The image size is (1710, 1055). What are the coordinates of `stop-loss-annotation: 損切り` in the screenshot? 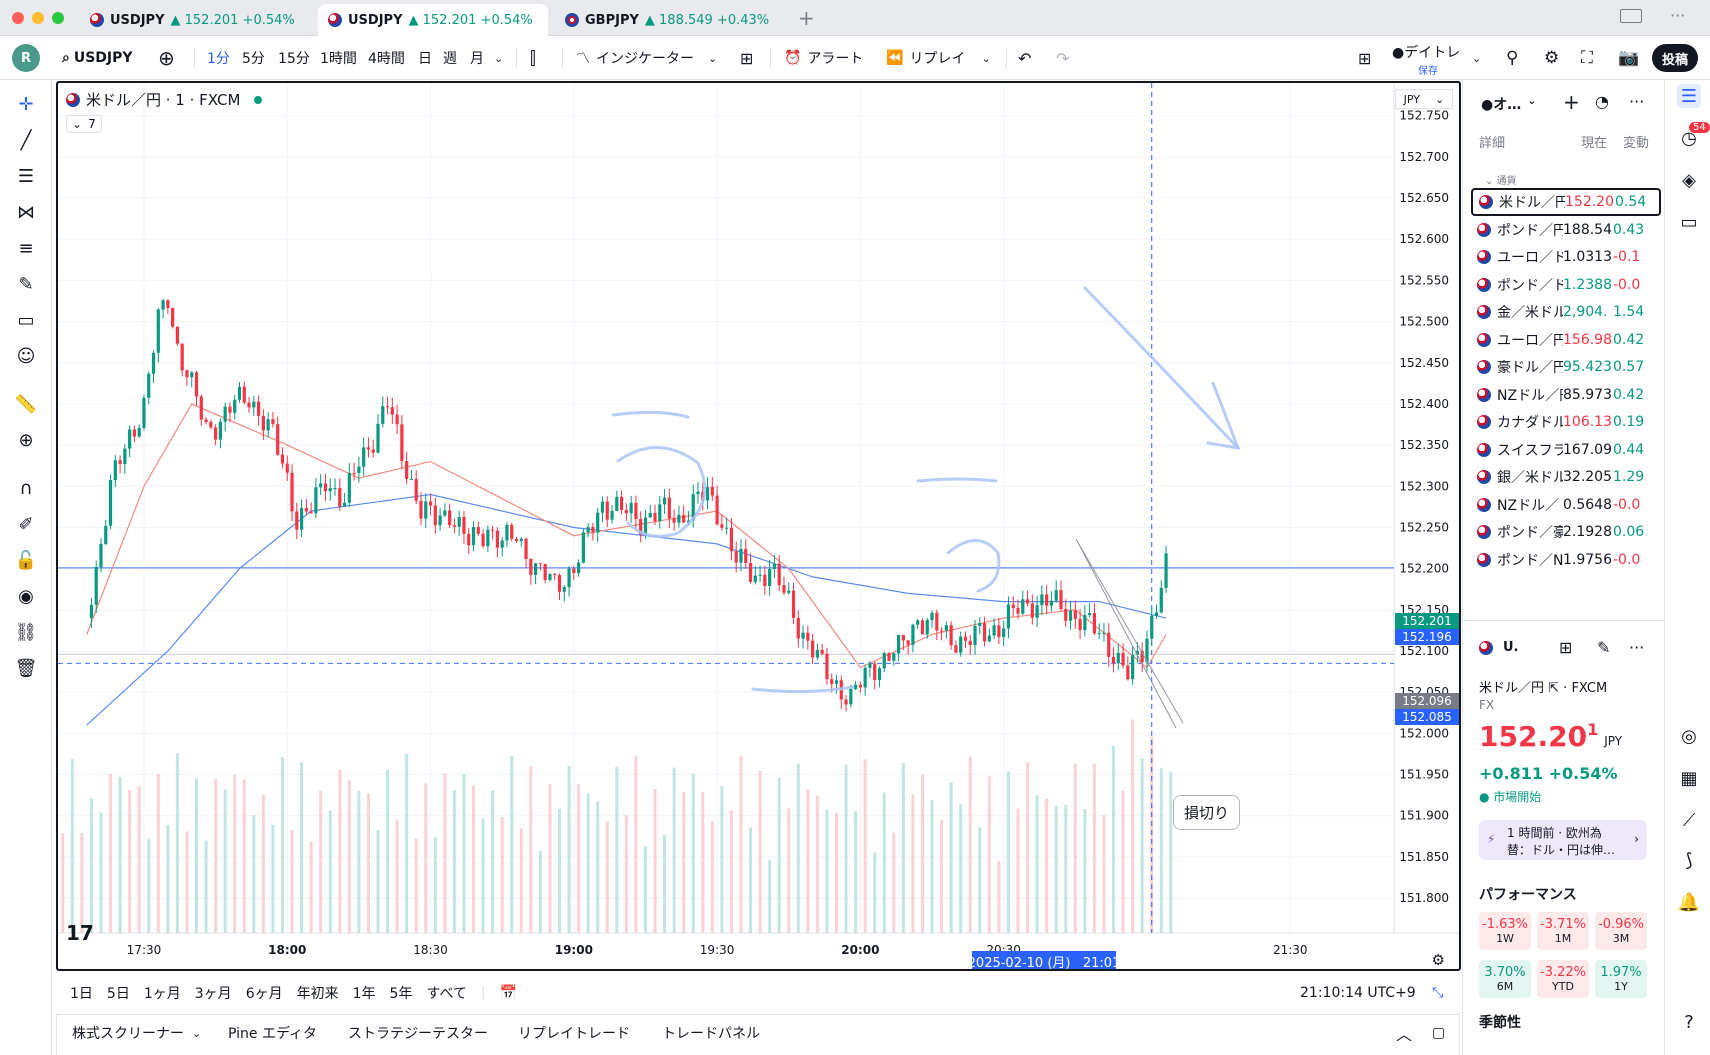 It's located at (1207, 812).